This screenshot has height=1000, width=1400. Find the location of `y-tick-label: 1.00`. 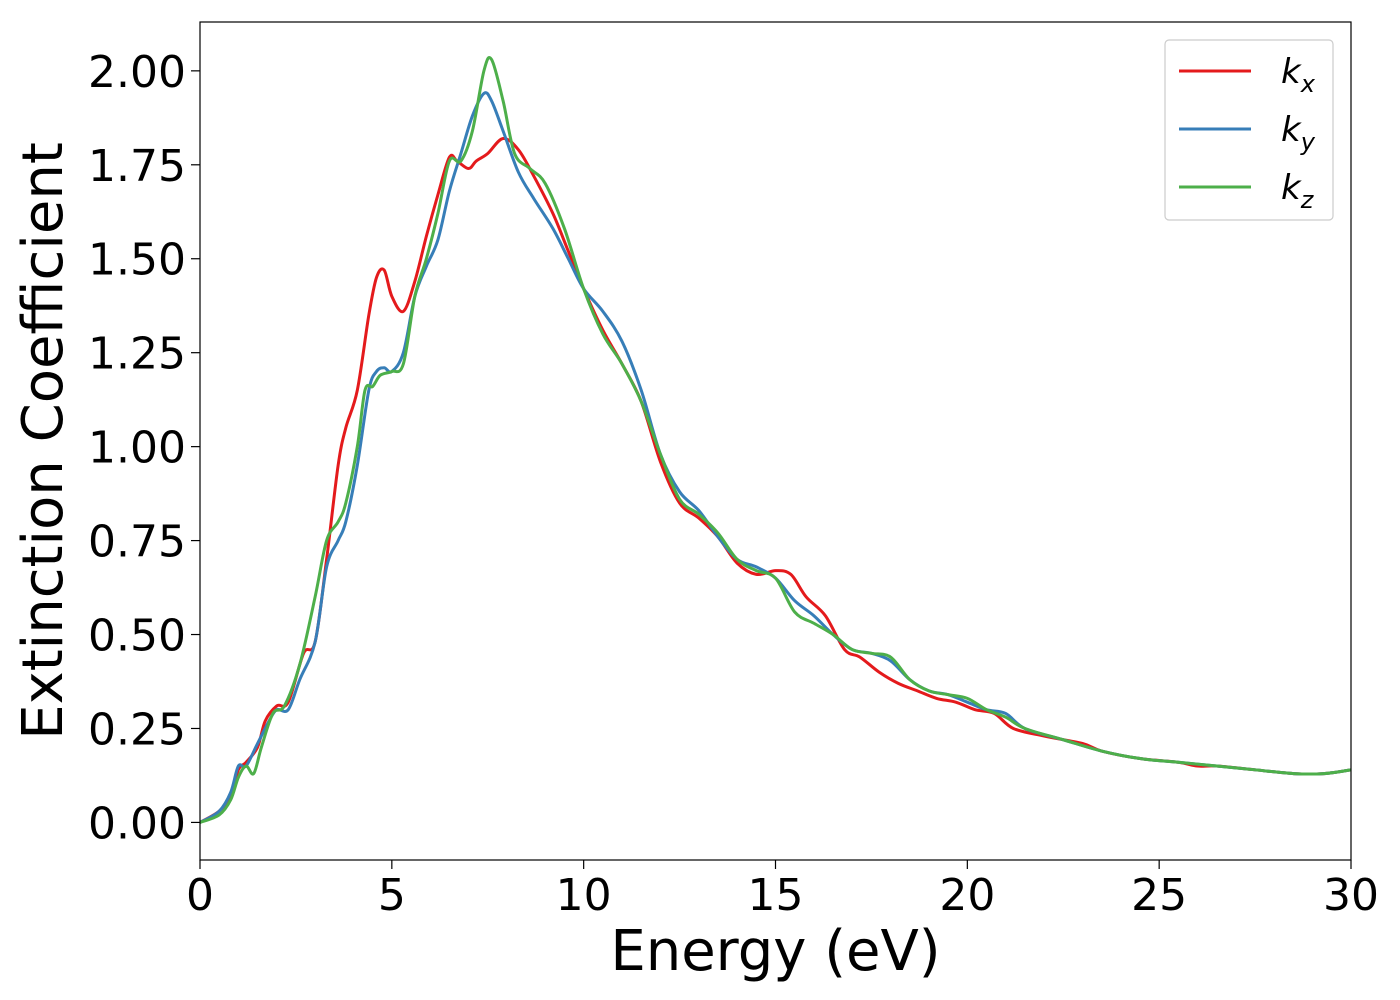

y-tick-label: 1.00 is located at coordinates (137, 448).